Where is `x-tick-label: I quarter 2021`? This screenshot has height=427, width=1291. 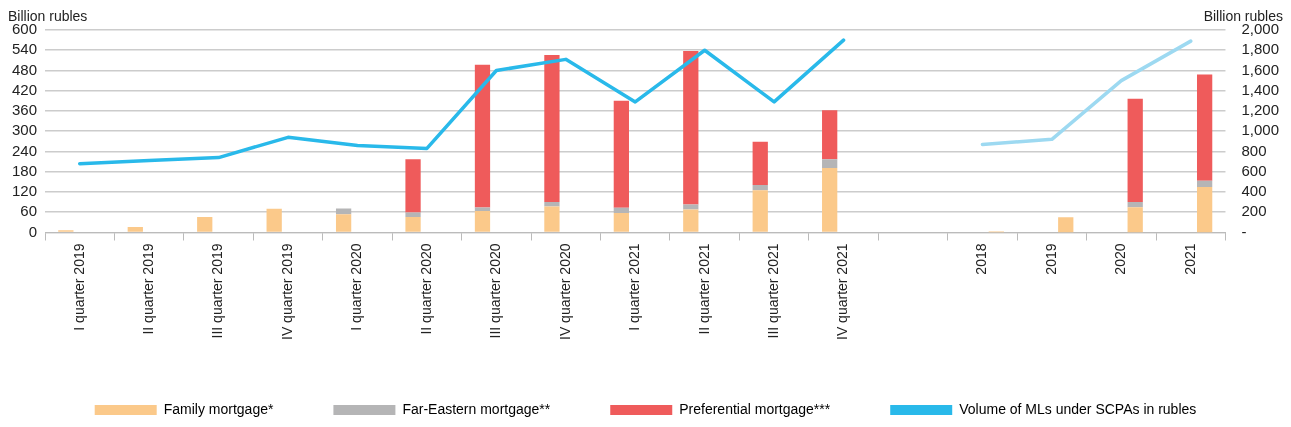
x-tick-label: I quarter 2021 is located at coordinates (634, 287).